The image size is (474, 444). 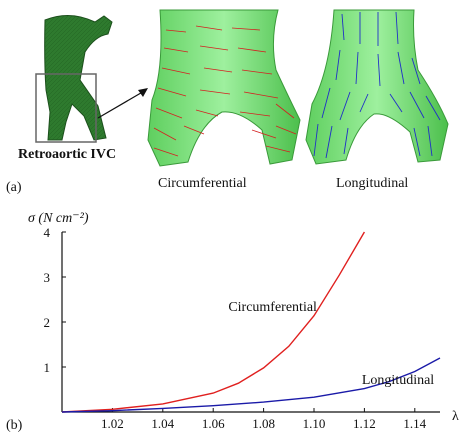 What do you see at coordinates (372, 183) in the screenshot?
I see `longitudinal-caption: Longitudinal` at bounding box center [372, 183].